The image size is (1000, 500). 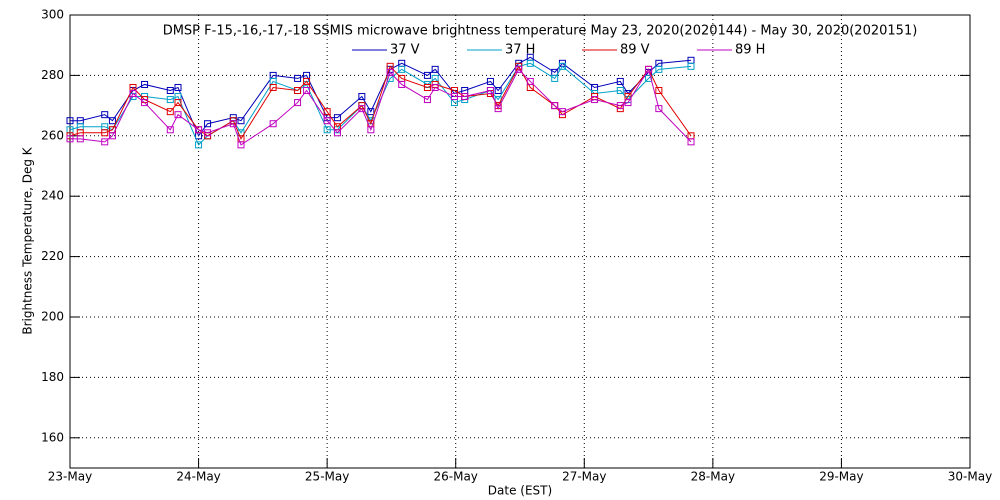 I want to click on x-tick-label: 29-May, so click(x=841, y=477).